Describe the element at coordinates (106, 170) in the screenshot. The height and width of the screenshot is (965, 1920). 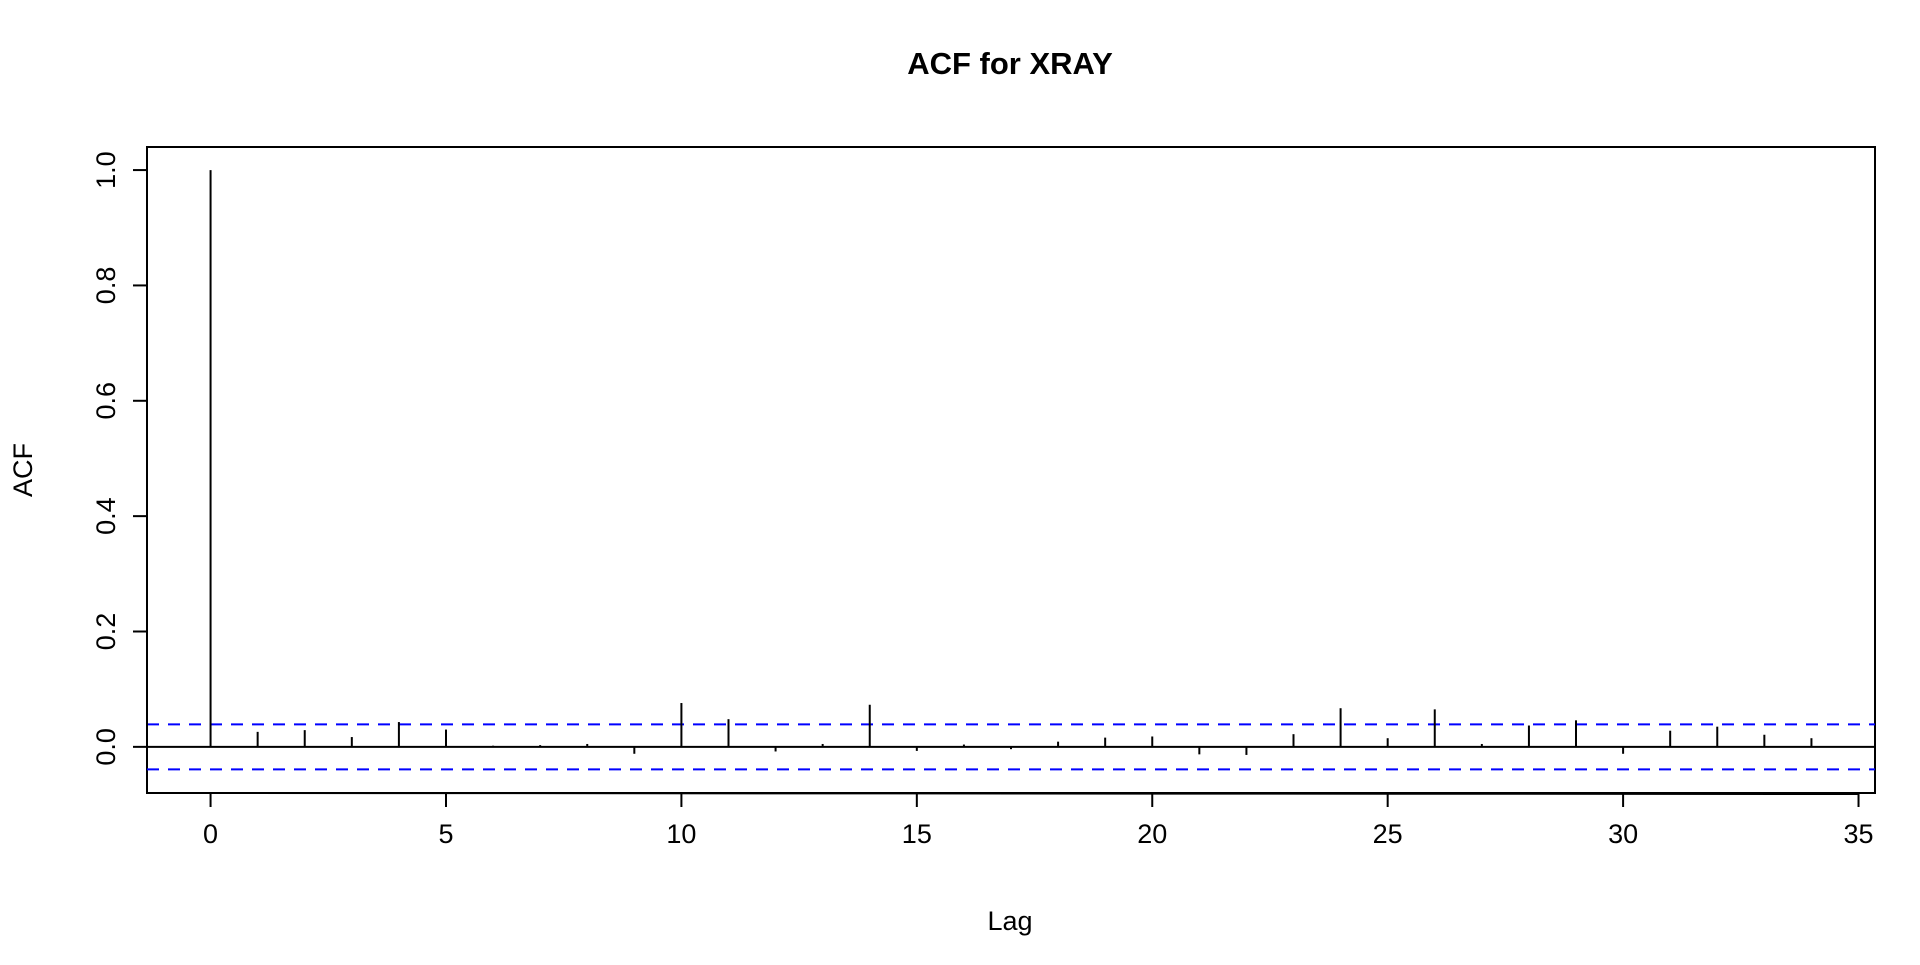
I see `y-tick-label: 1.0` at that location.